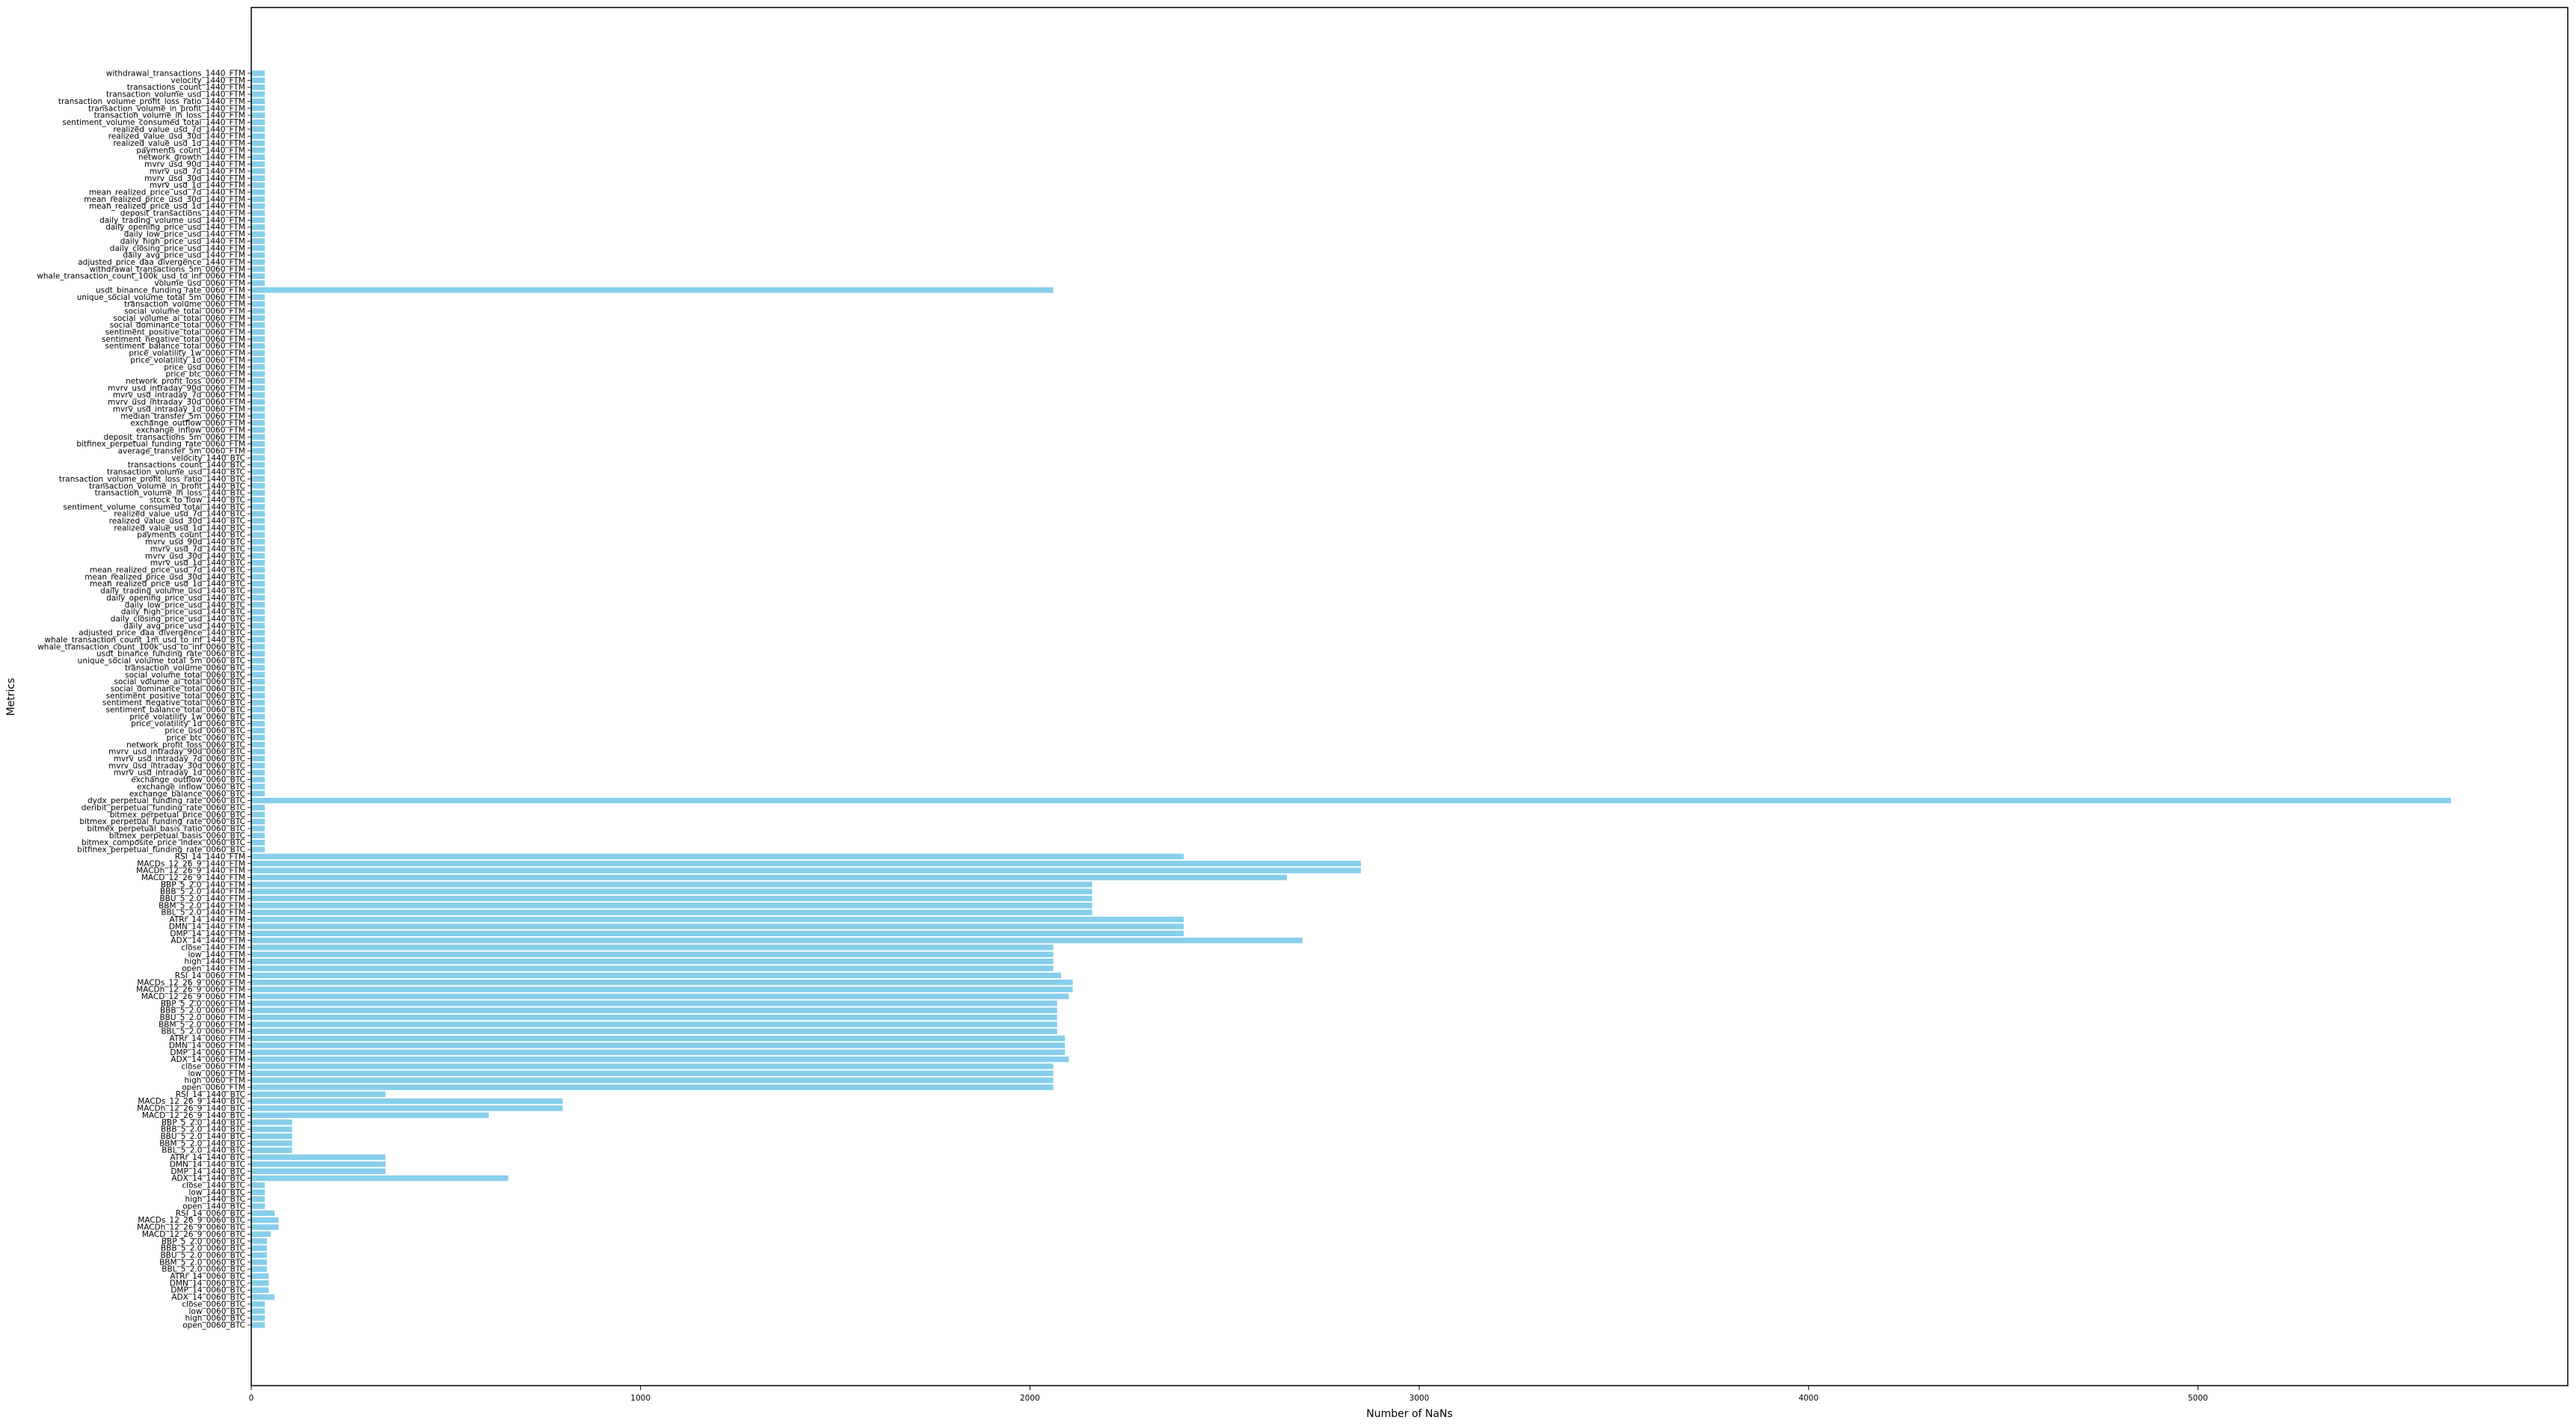 This screenshot has width=2576, height=1426. Describe the element at coordinates (207, 1157) in the screenshot. I see `y-tick-label: ATRr_14_1440_BTC` at that location.